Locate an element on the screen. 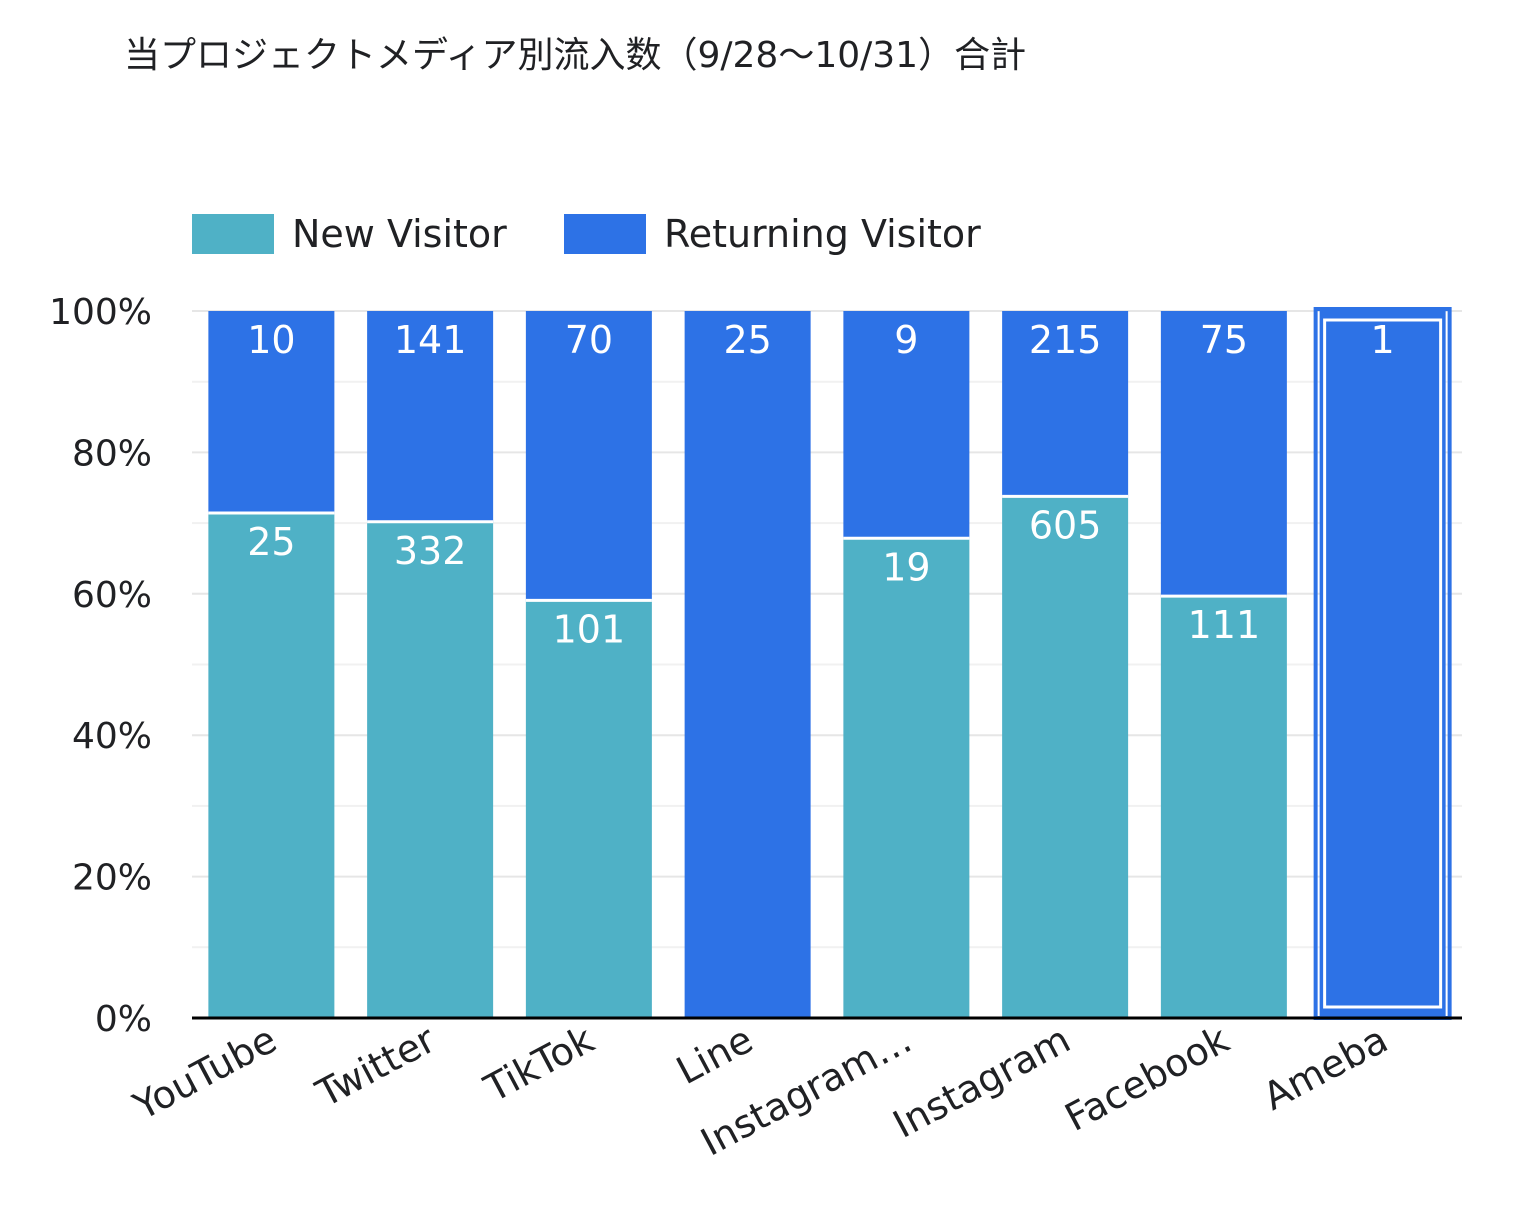 The width and height of the screenshot is (1518, 1208). data-label-returning-visitor: 10 is located at coordinates (271, 340).